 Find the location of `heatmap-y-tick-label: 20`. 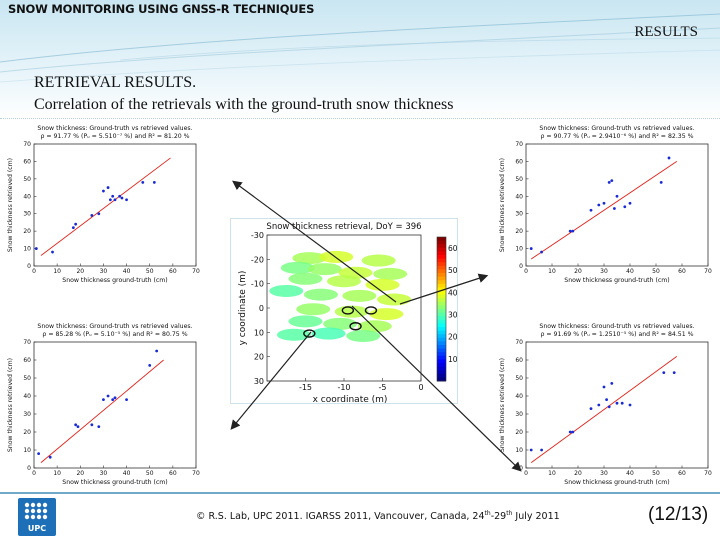

heatmap-y-tick-label: 20 is located at coordinates (259, 357).